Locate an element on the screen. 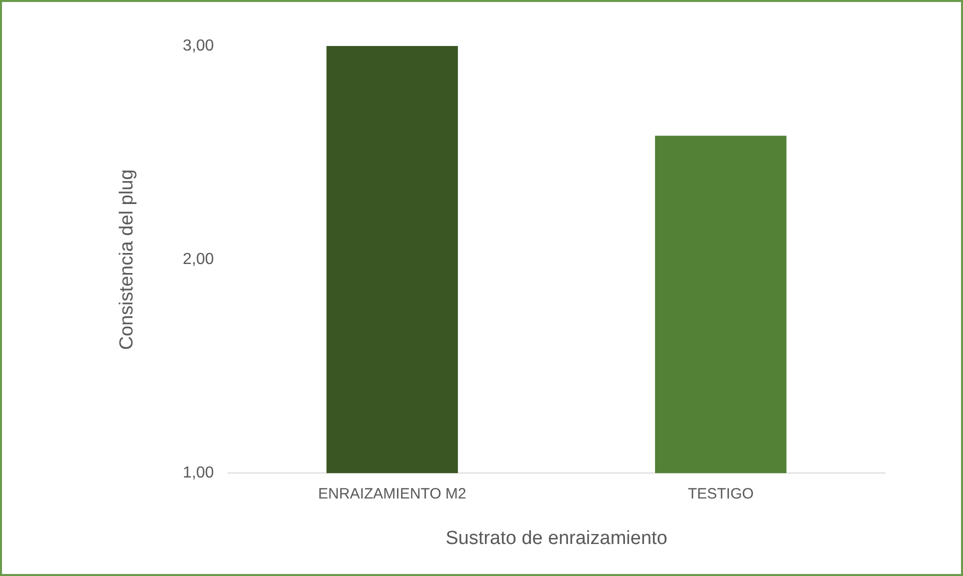 Image resolution: width=963 pixels, height=576 pixels. x-tick-label: TESTIGO is located at coordinates (721, 493).